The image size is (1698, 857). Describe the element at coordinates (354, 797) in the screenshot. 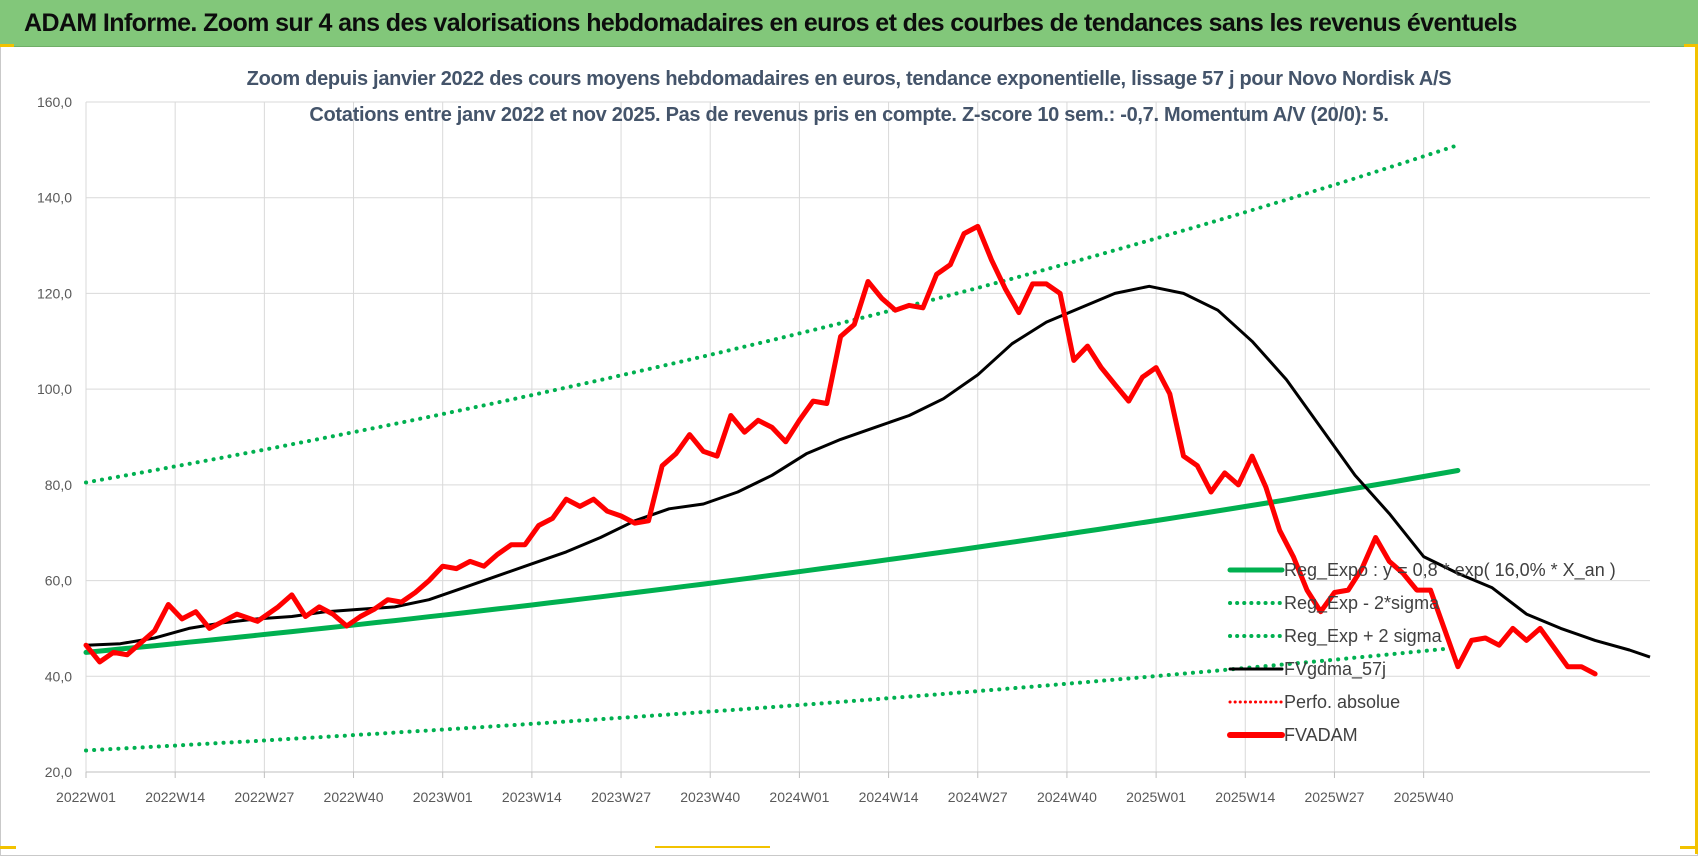

I see `x-tick-label: 2022W40` at that location.